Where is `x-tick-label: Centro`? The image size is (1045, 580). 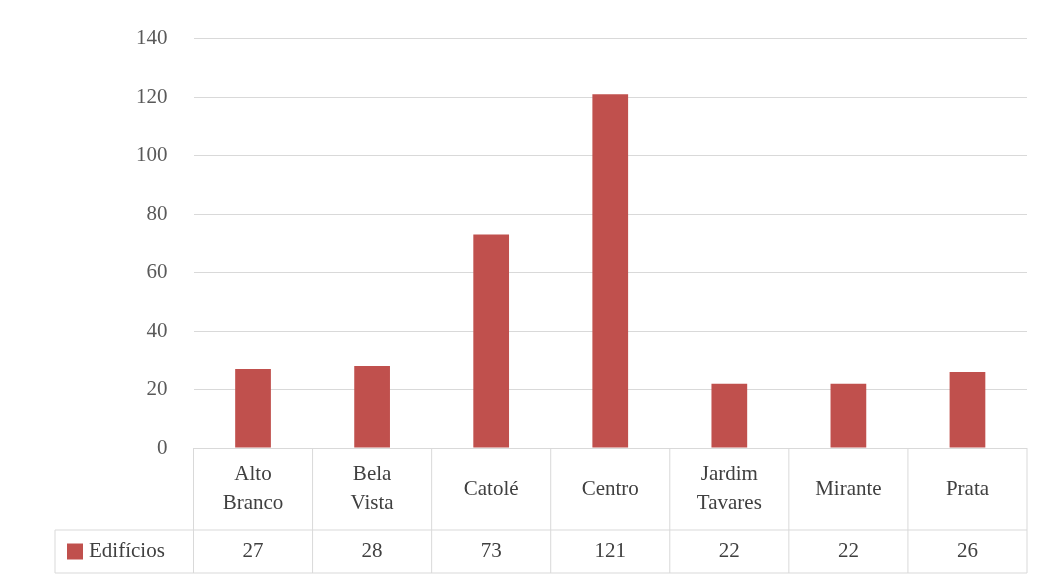
x-tick-label: Centro is located at coordinates (610, 487).